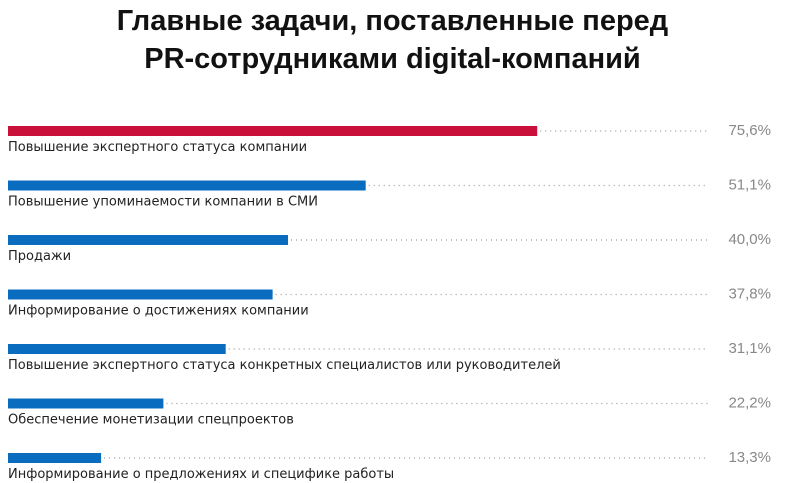 This screenshot has height=483, width=785. I want to click on title-line-2: PR-сотрудниками digital-компаний, so click(392, 59).